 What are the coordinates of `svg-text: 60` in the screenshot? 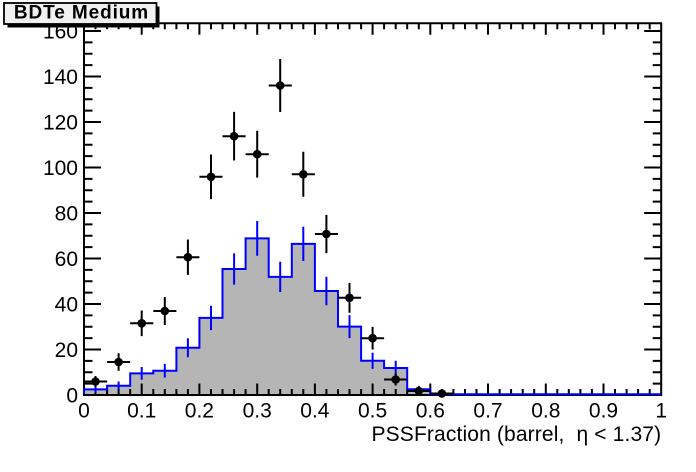 It's located at (66, 259).